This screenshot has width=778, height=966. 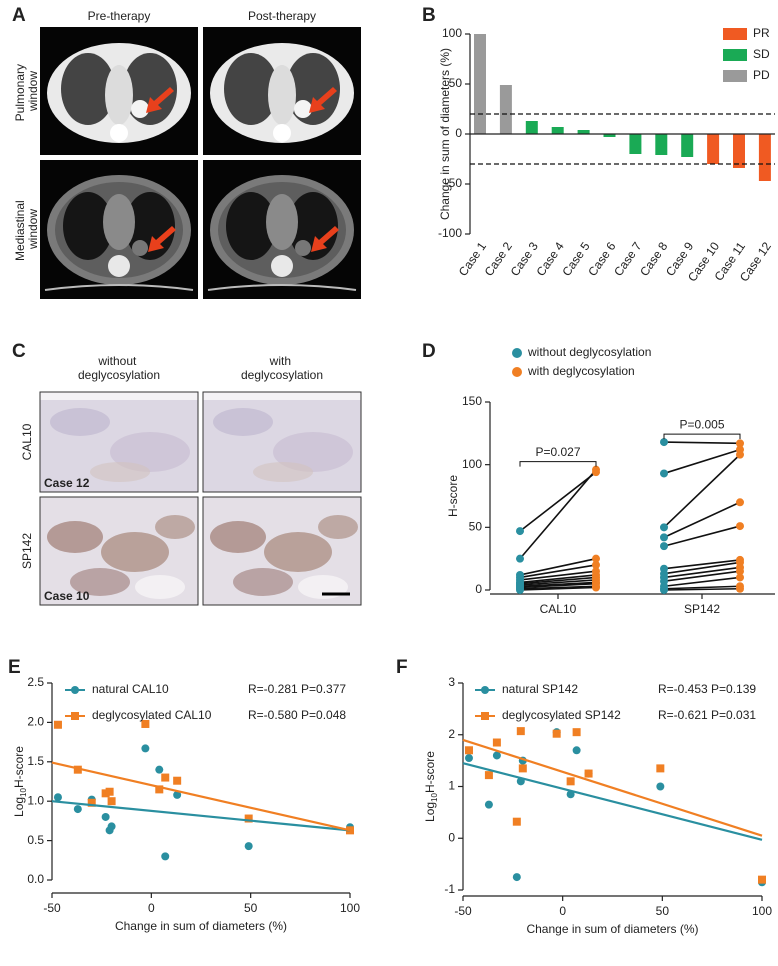 I want to click on row-label: CAL10, so click(x=27, y=441).